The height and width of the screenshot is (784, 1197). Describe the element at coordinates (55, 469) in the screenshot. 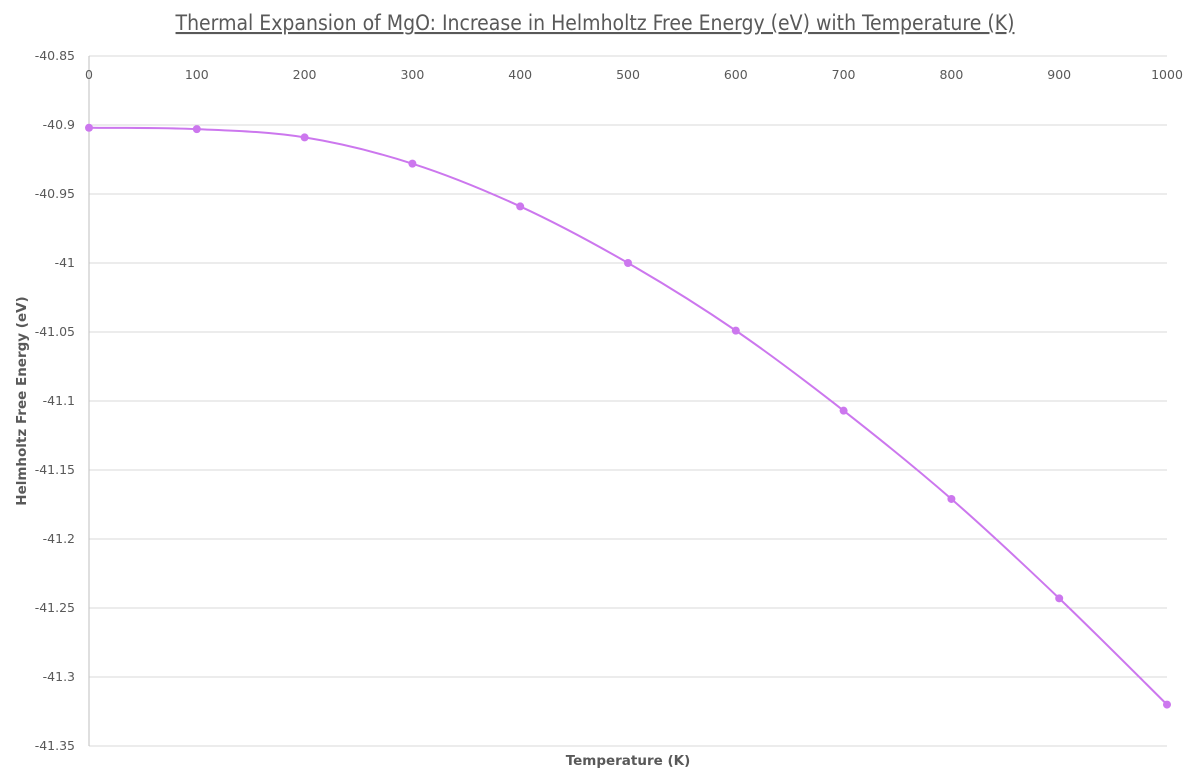

I see `y-tick-label: -41.15` at that location.